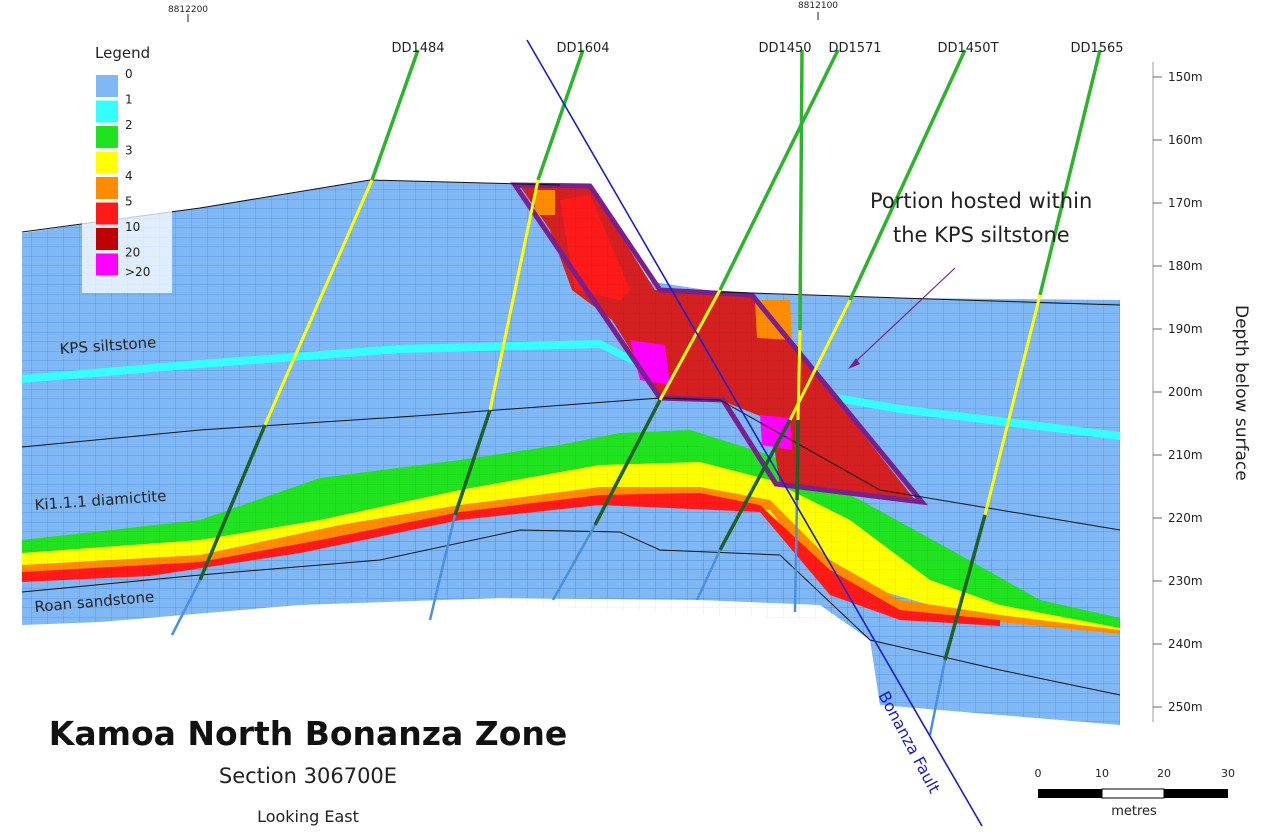  Describe the element at coordinates (123, 173) in the screenshot. I see `legend: 0 1 2 3 4 5 10 20 >20` at that location.